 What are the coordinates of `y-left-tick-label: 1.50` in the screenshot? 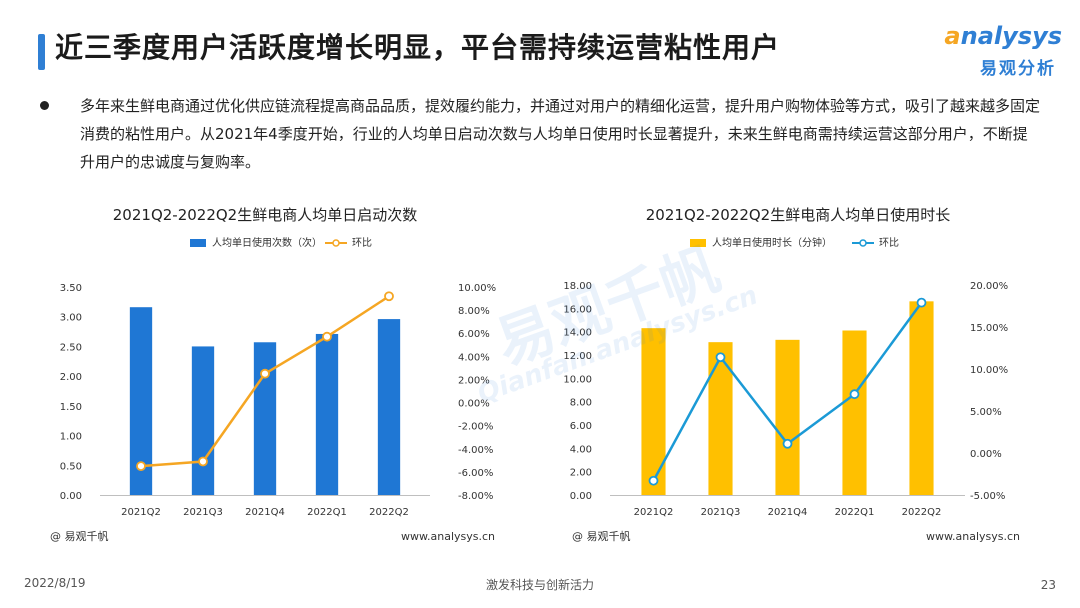 It's located at (71, 407).